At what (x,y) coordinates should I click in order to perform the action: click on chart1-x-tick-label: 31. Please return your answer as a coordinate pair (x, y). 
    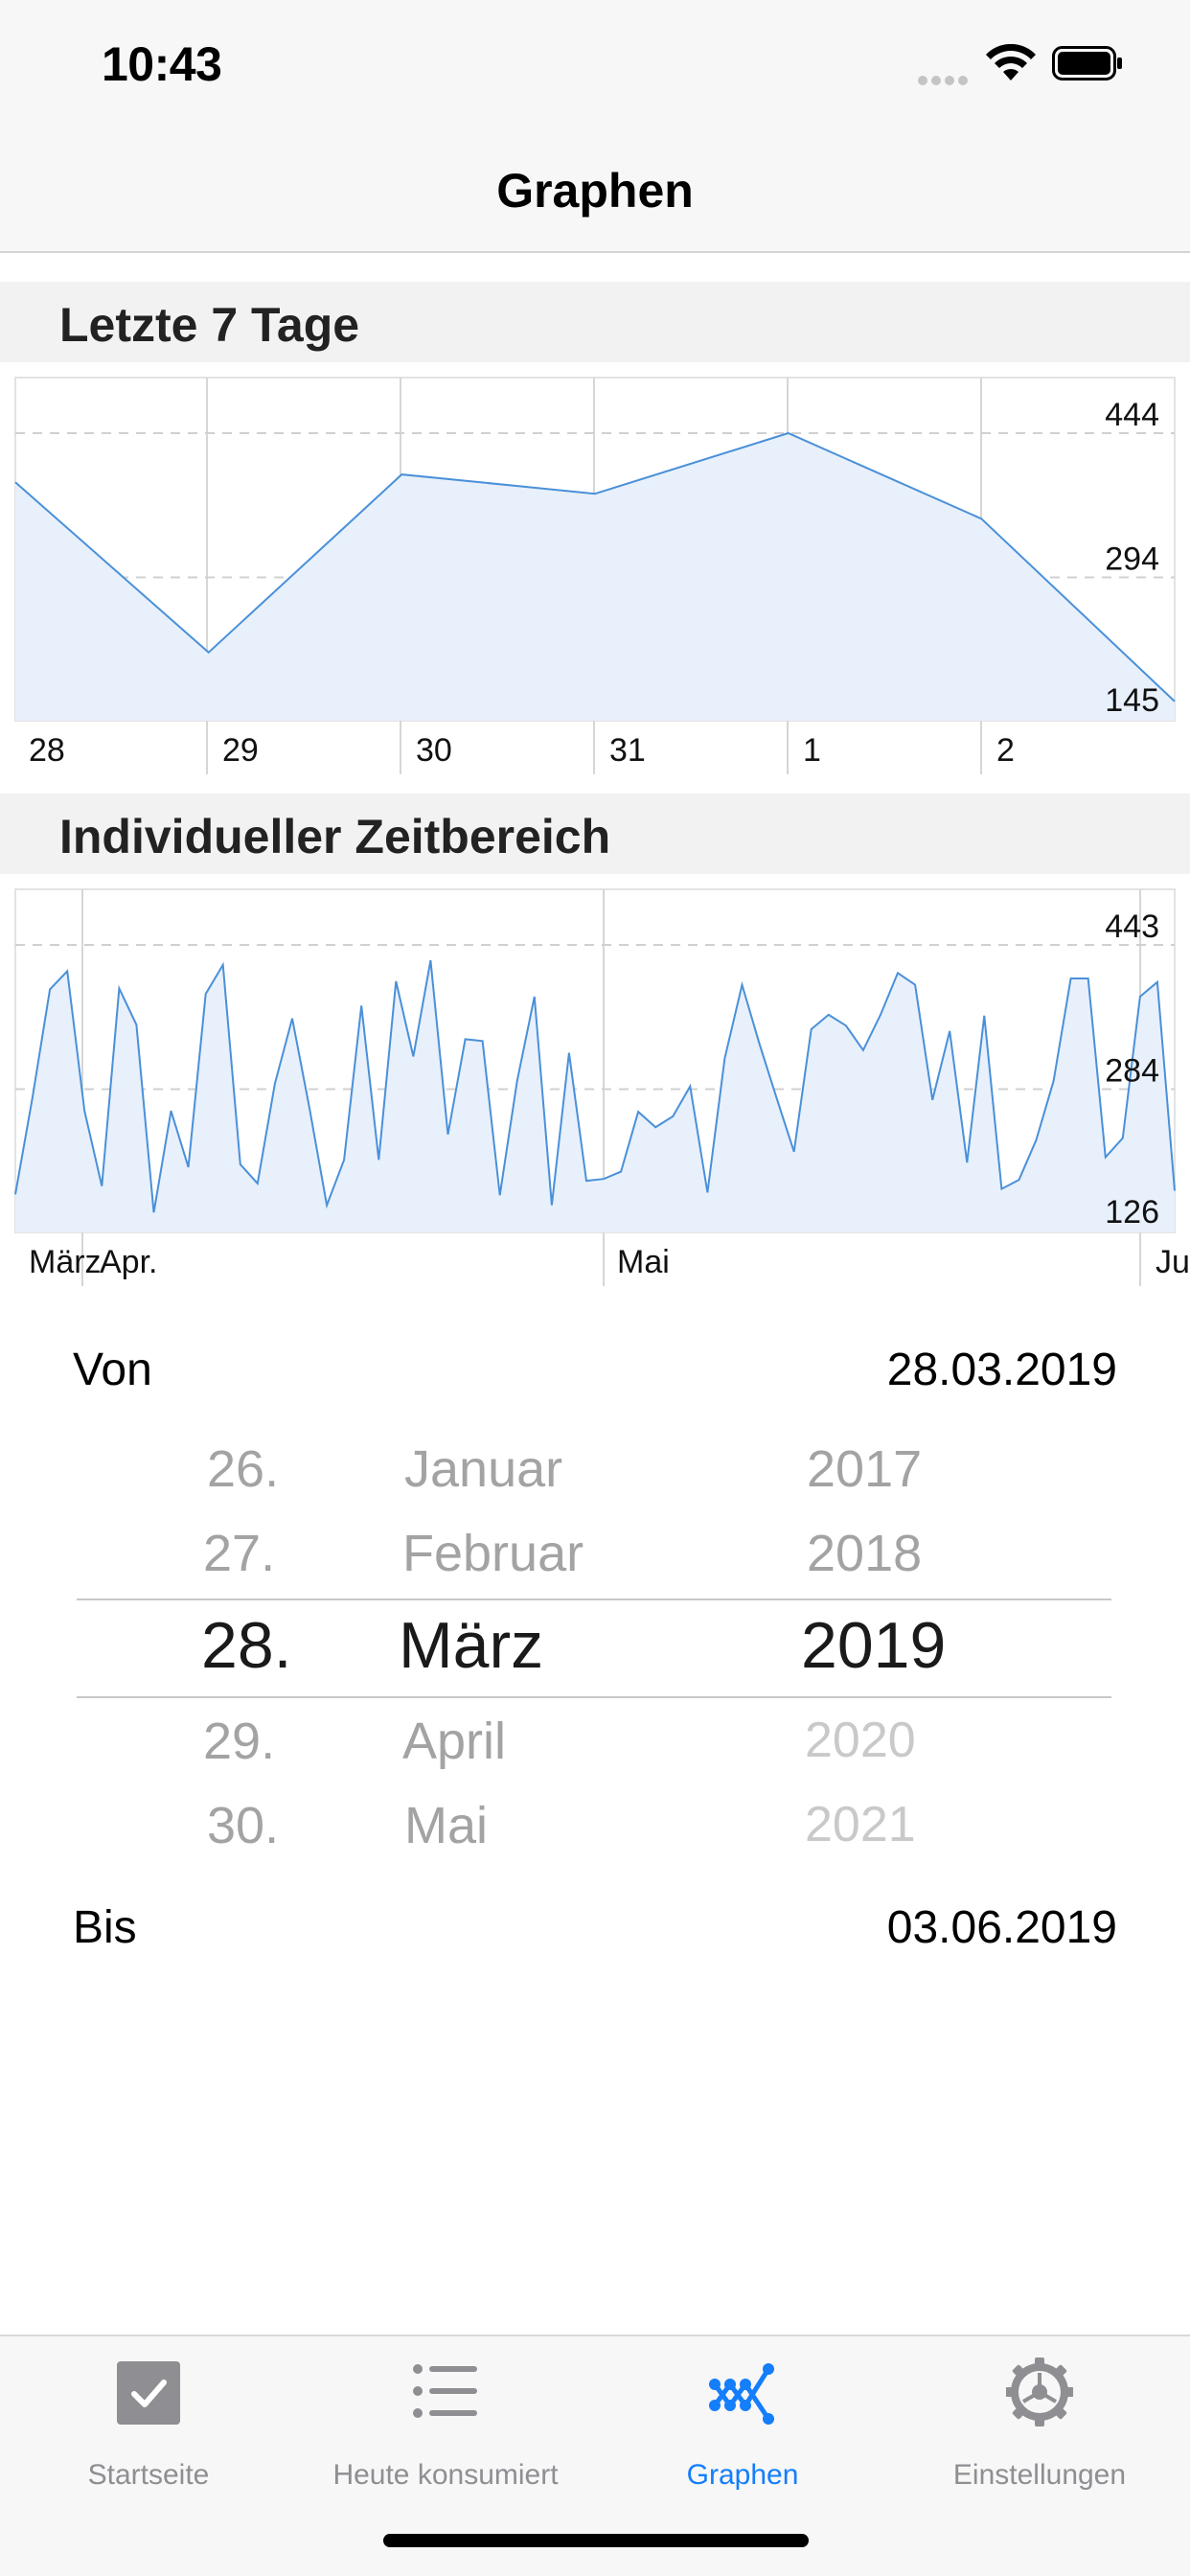
    Looking at the image, I should click on (627, 750).